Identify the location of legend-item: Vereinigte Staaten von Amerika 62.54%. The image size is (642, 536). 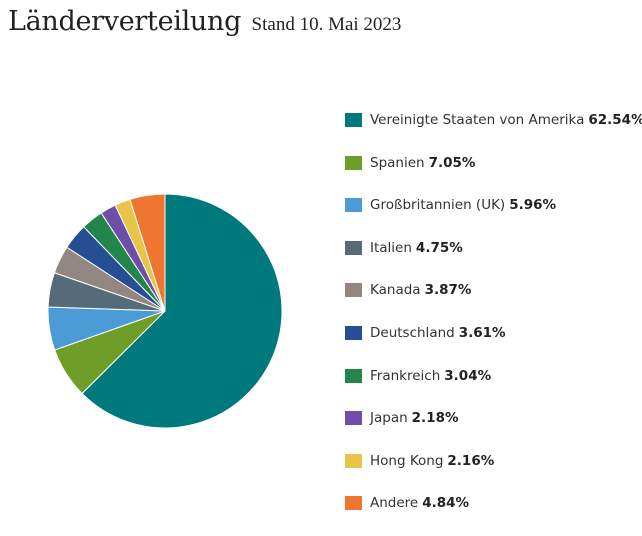
(493, 131).